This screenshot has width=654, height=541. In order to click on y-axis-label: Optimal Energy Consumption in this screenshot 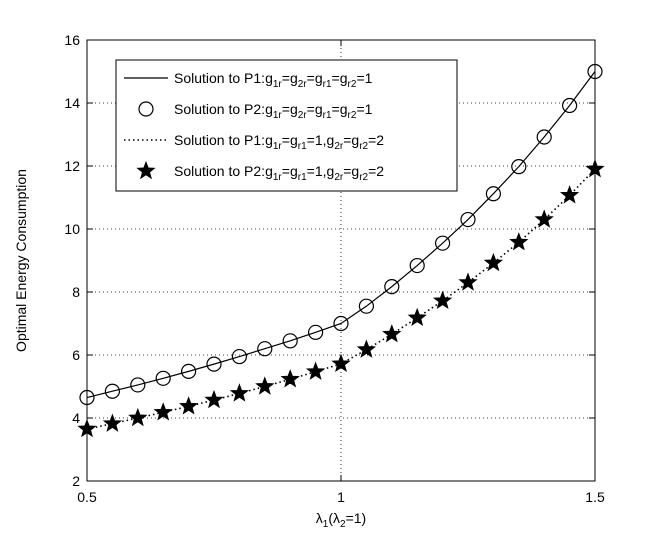, I will do `click(21, 260)`.